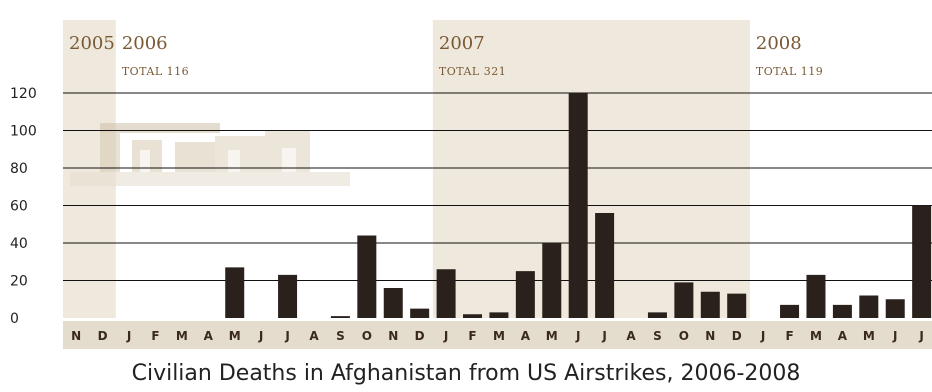 The height and width of the screenshot is (392, 932). Describe the element at coordinates (14, 319) in the screenshot. I see `y-tick-label: 0` at that location.